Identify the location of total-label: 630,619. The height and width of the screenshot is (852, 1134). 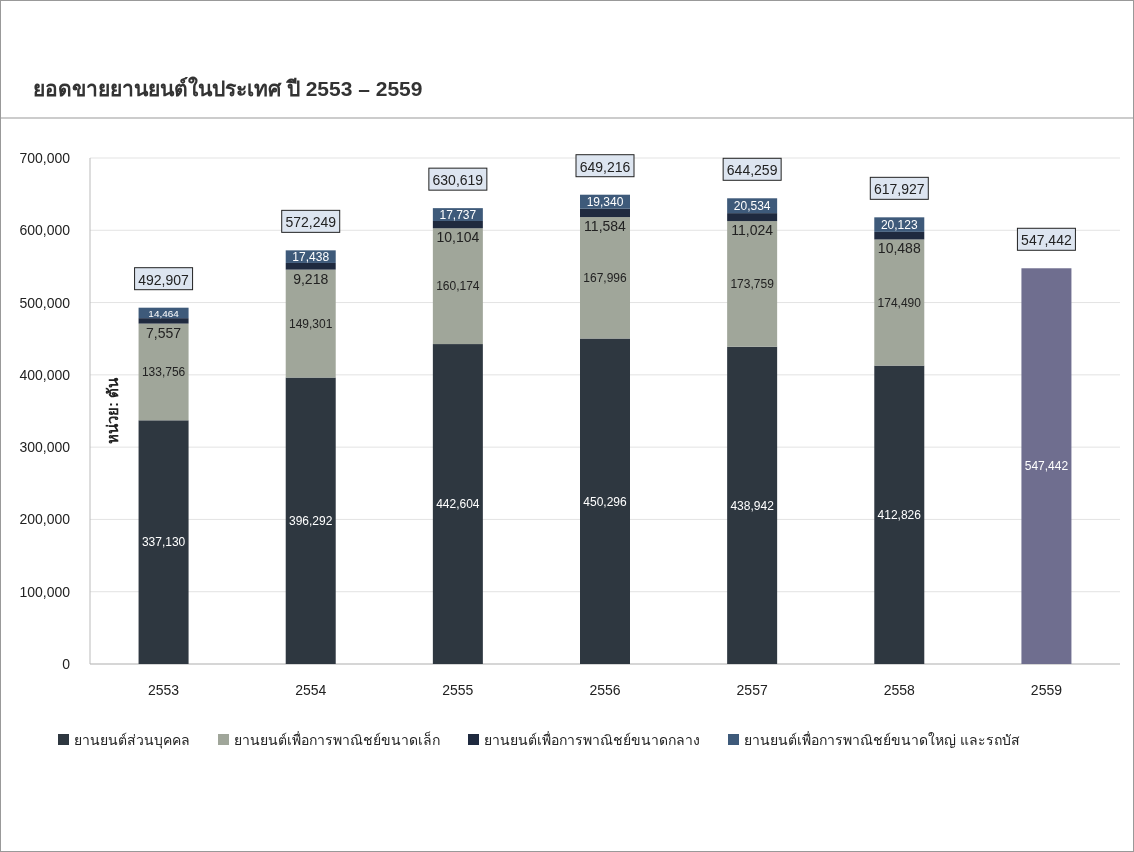
(458, 180).